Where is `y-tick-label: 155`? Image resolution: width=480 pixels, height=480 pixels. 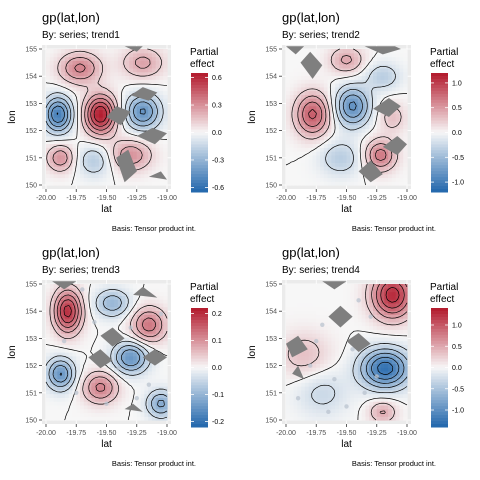
y-tick-label: 155 is located at coordinates (271, 50).